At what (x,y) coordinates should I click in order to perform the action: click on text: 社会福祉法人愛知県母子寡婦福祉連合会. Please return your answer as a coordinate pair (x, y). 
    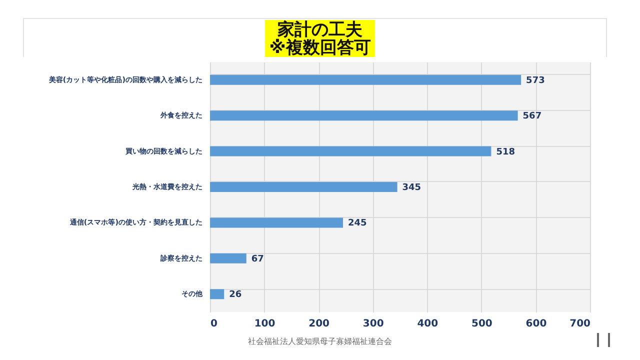
    Looking at the image, I should click on (320, 341).